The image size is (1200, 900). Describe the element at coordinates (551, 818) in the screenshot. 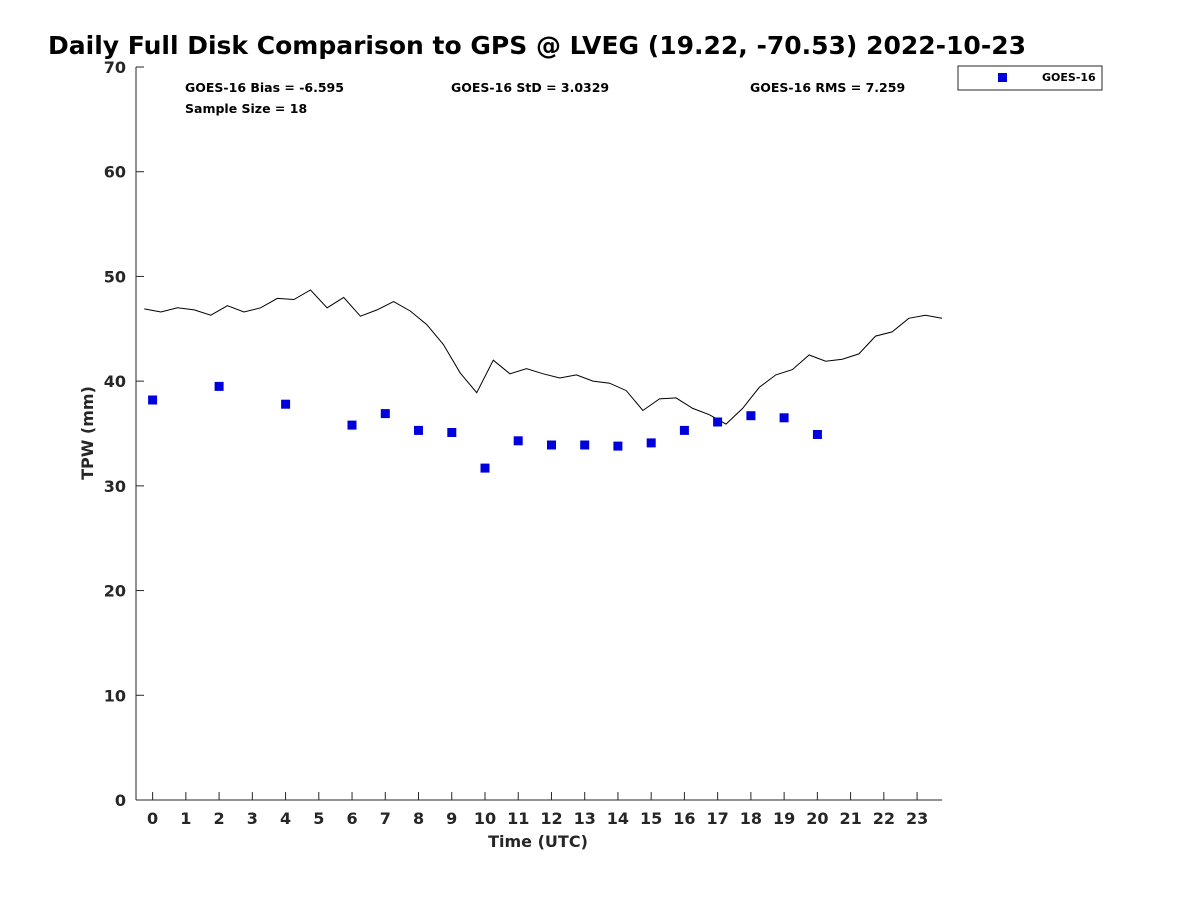

I see `x-tick-label: 12` at that location.